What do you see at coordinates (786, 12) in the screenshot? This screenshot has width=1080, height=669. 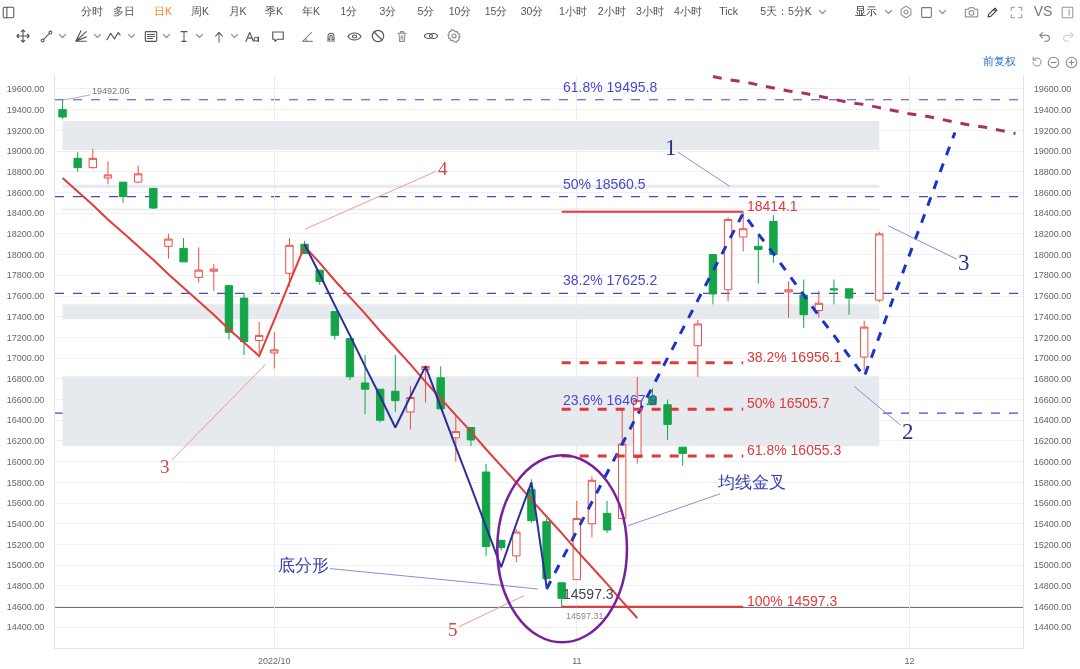 I see `dropdown-label: 5天：5分K` at bounding box center [786, 12].